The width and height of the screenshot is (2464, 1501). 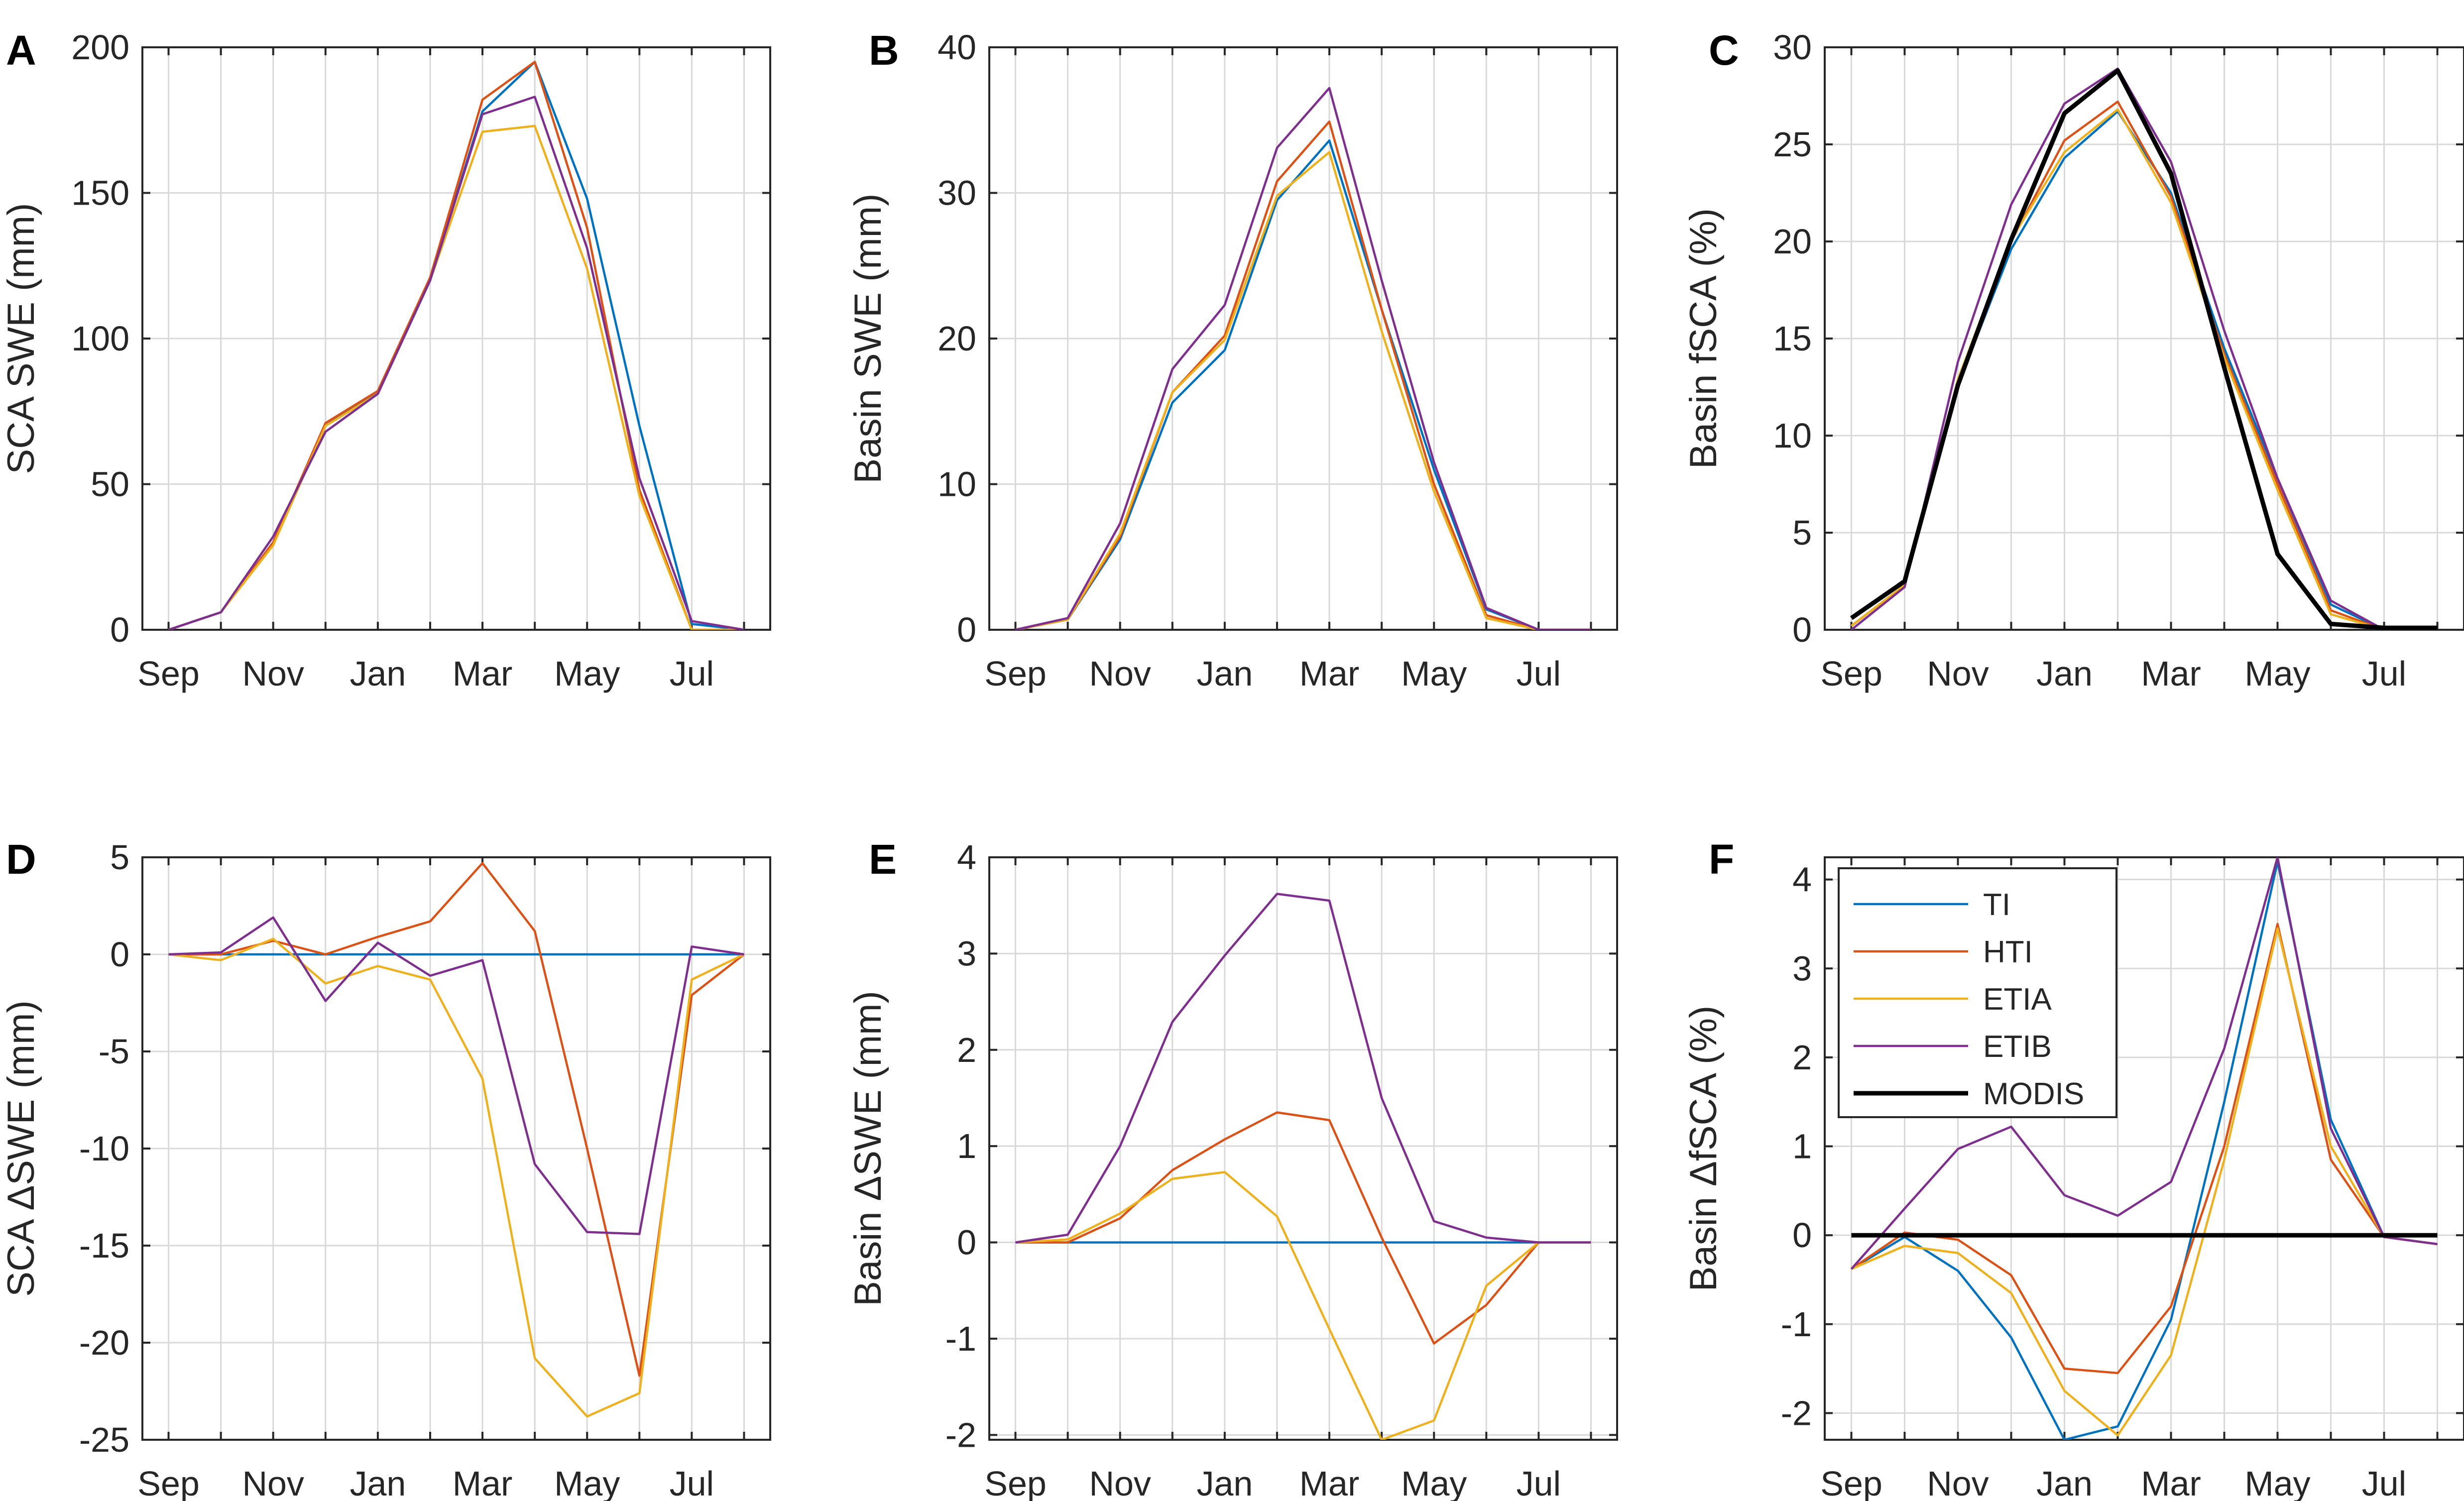 What do you see at coordinates (104, 1148) in the screenshot?
I see `panel-d-ytick-label: -10` at bounding box center [104, 1148].